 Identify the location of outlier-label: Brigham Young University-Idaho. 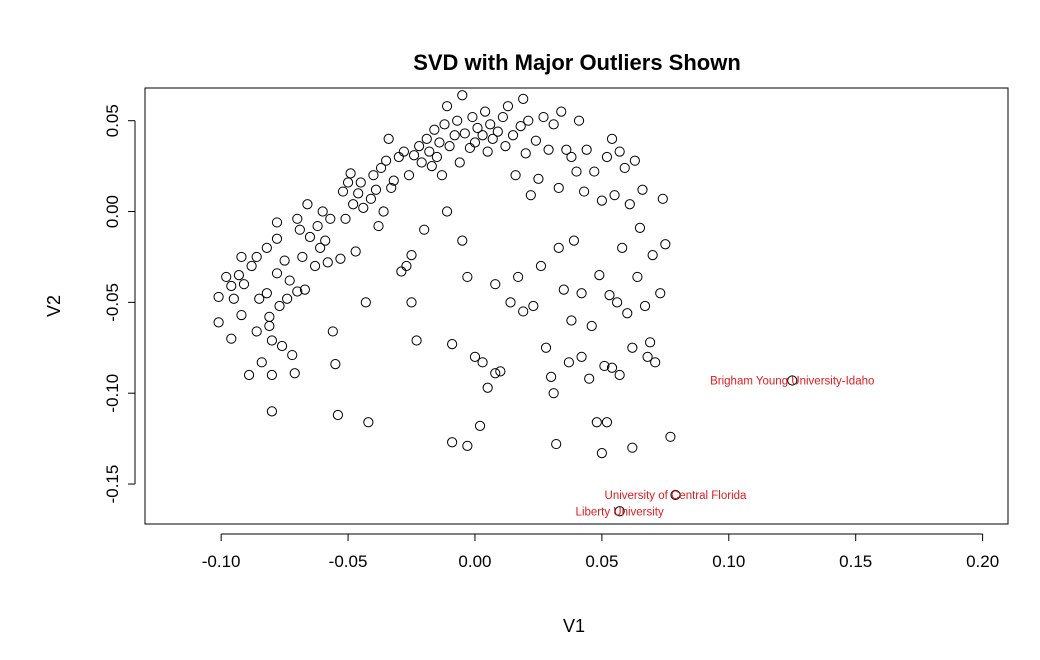
(792, 381).